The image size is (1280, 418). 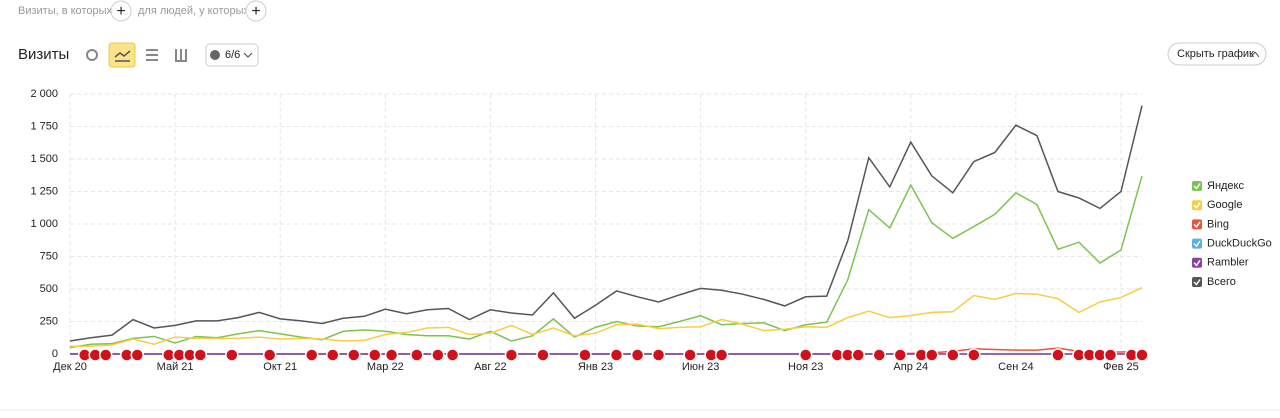 I want to click on y-tick-label: 500, so click(x=49, y=289).